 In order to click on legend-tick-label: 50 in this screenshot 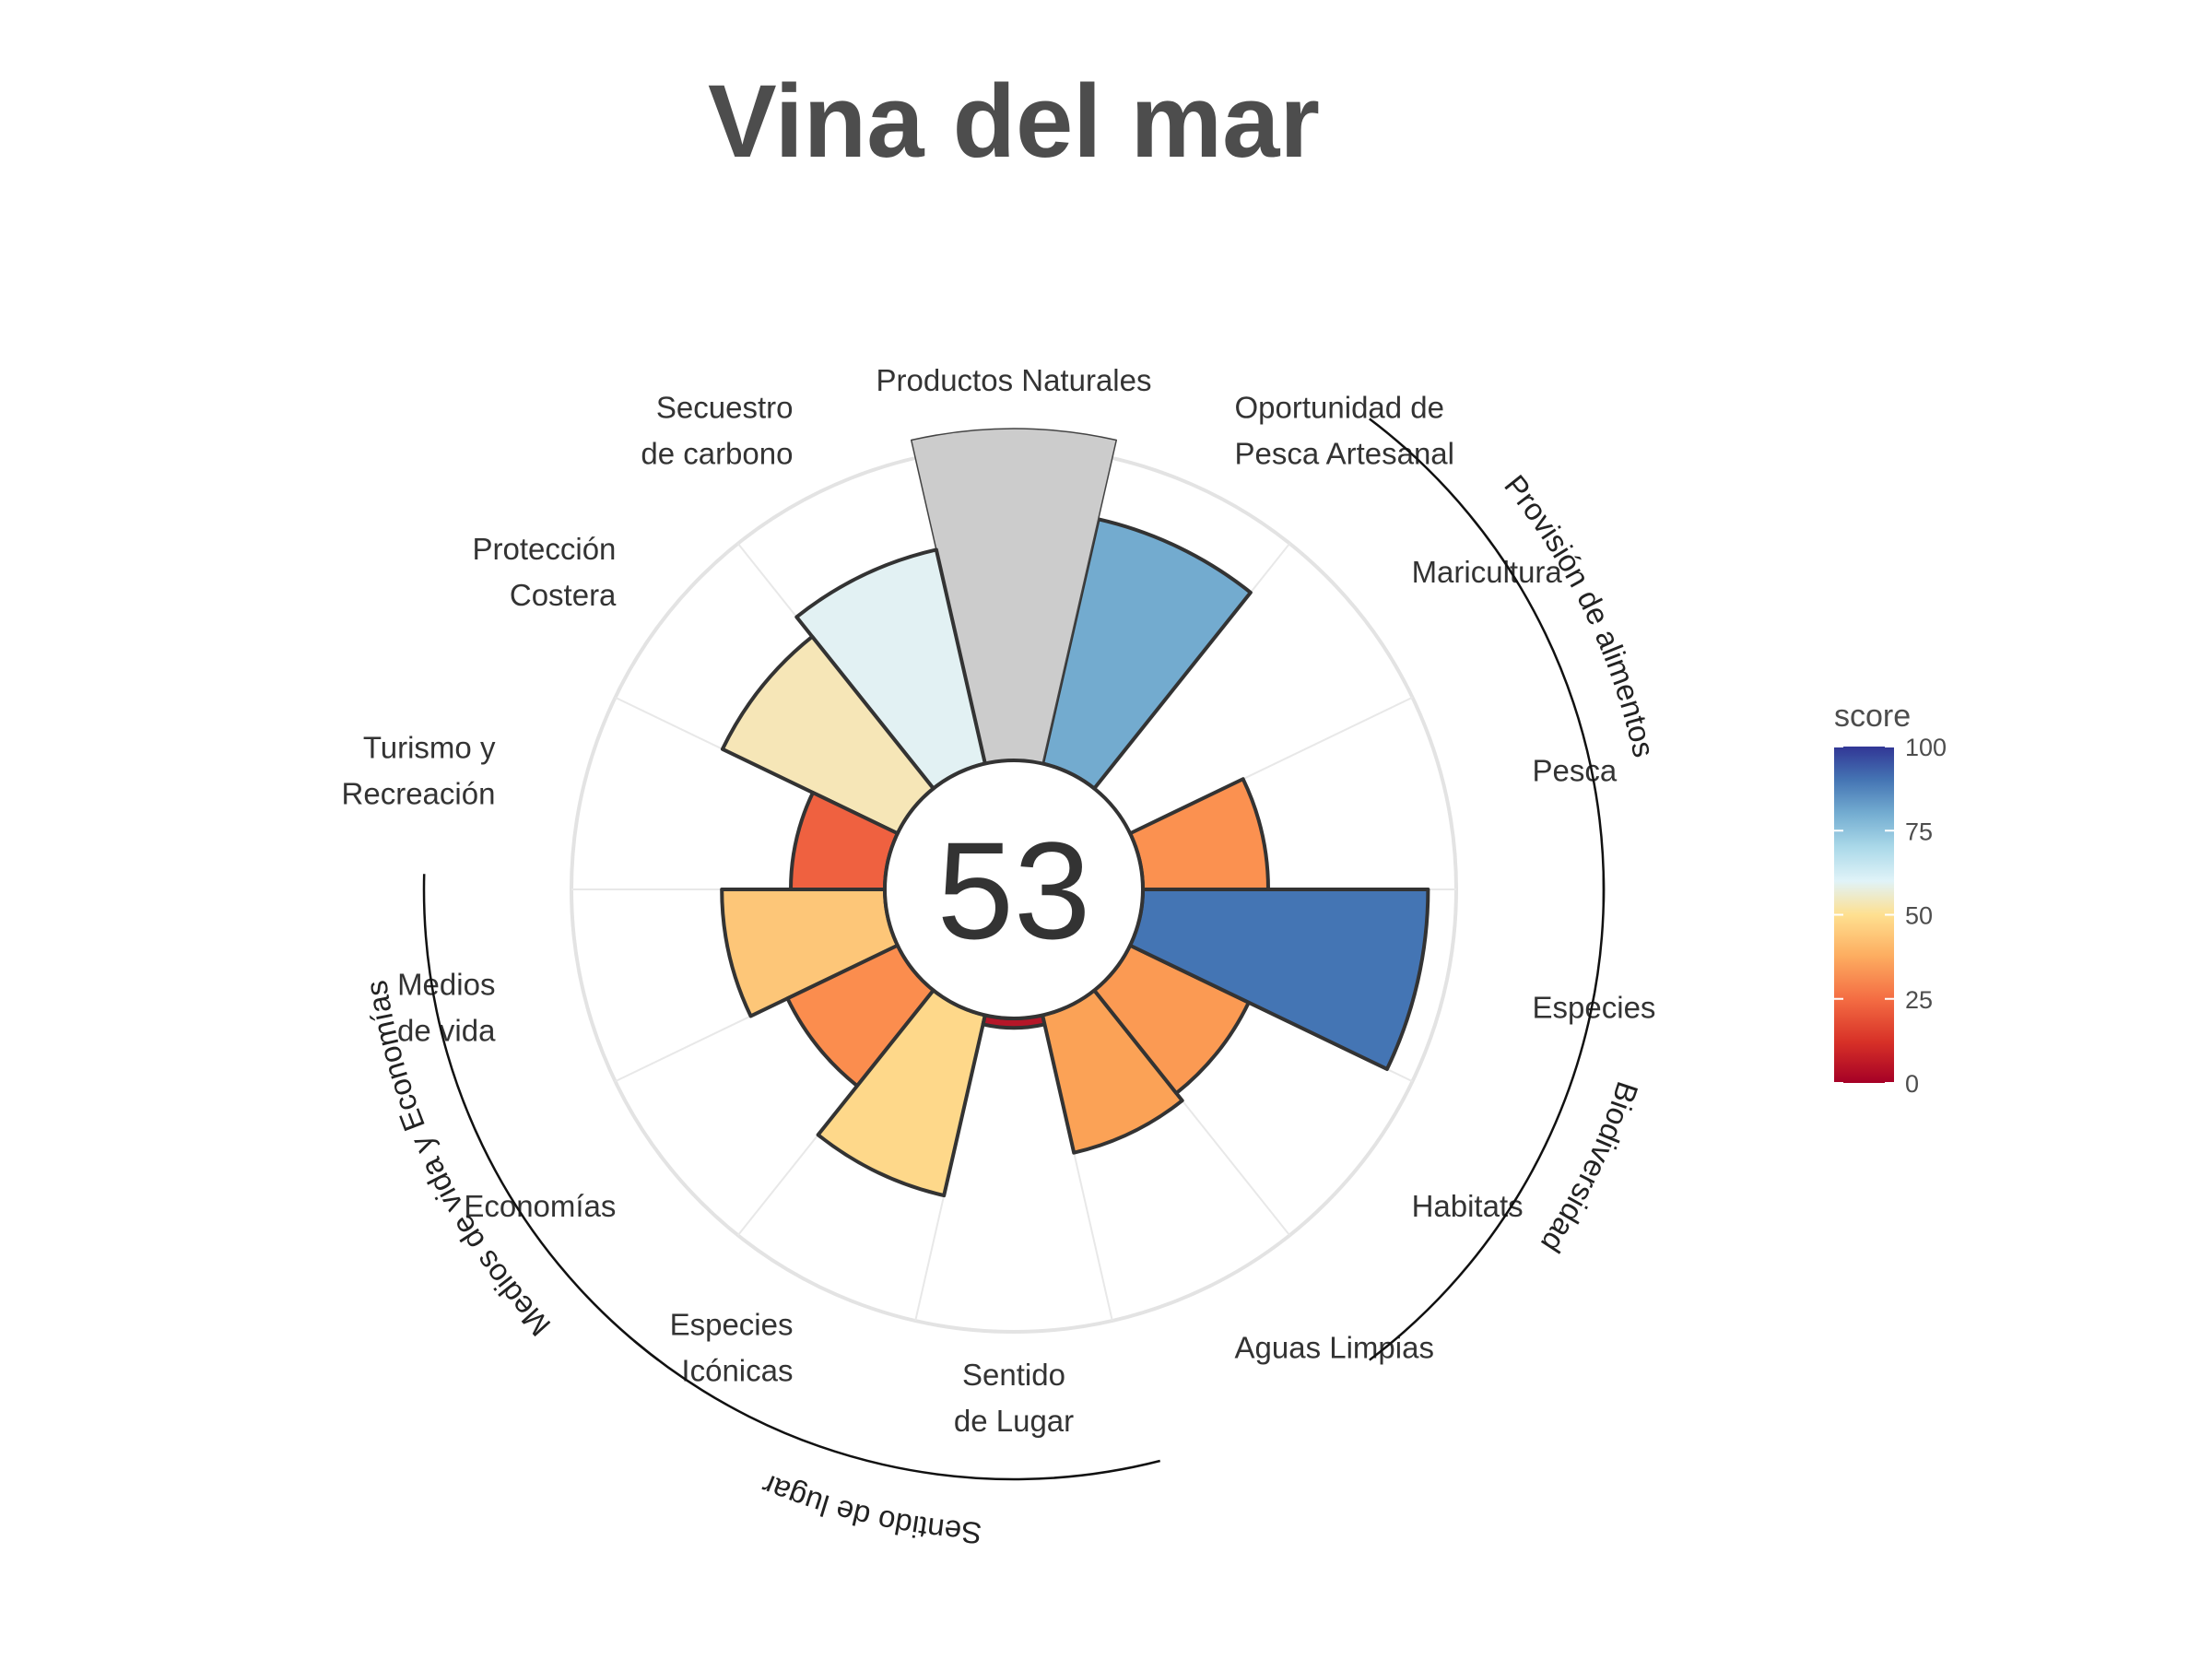, I will do `click(1919, 916)`.